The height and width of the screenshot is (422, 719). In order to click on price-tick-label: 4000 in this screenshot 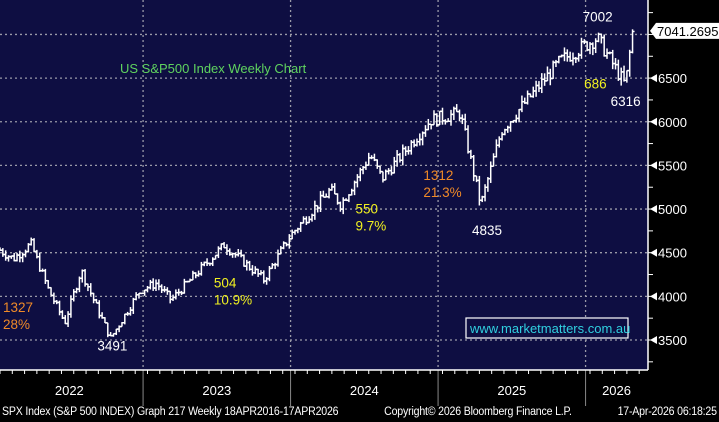, I will do `click(672, 296)`.